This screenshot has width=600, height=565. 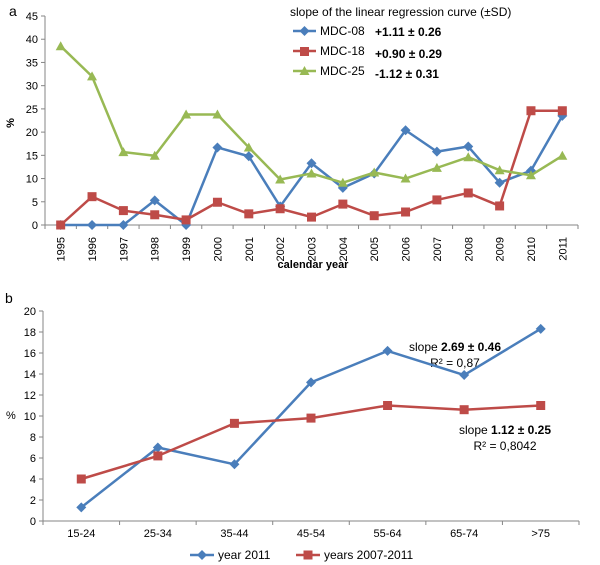 I want to click on annotation-blue-slope: slope 2.69 ± 0.46, so click(x=455, y=347).